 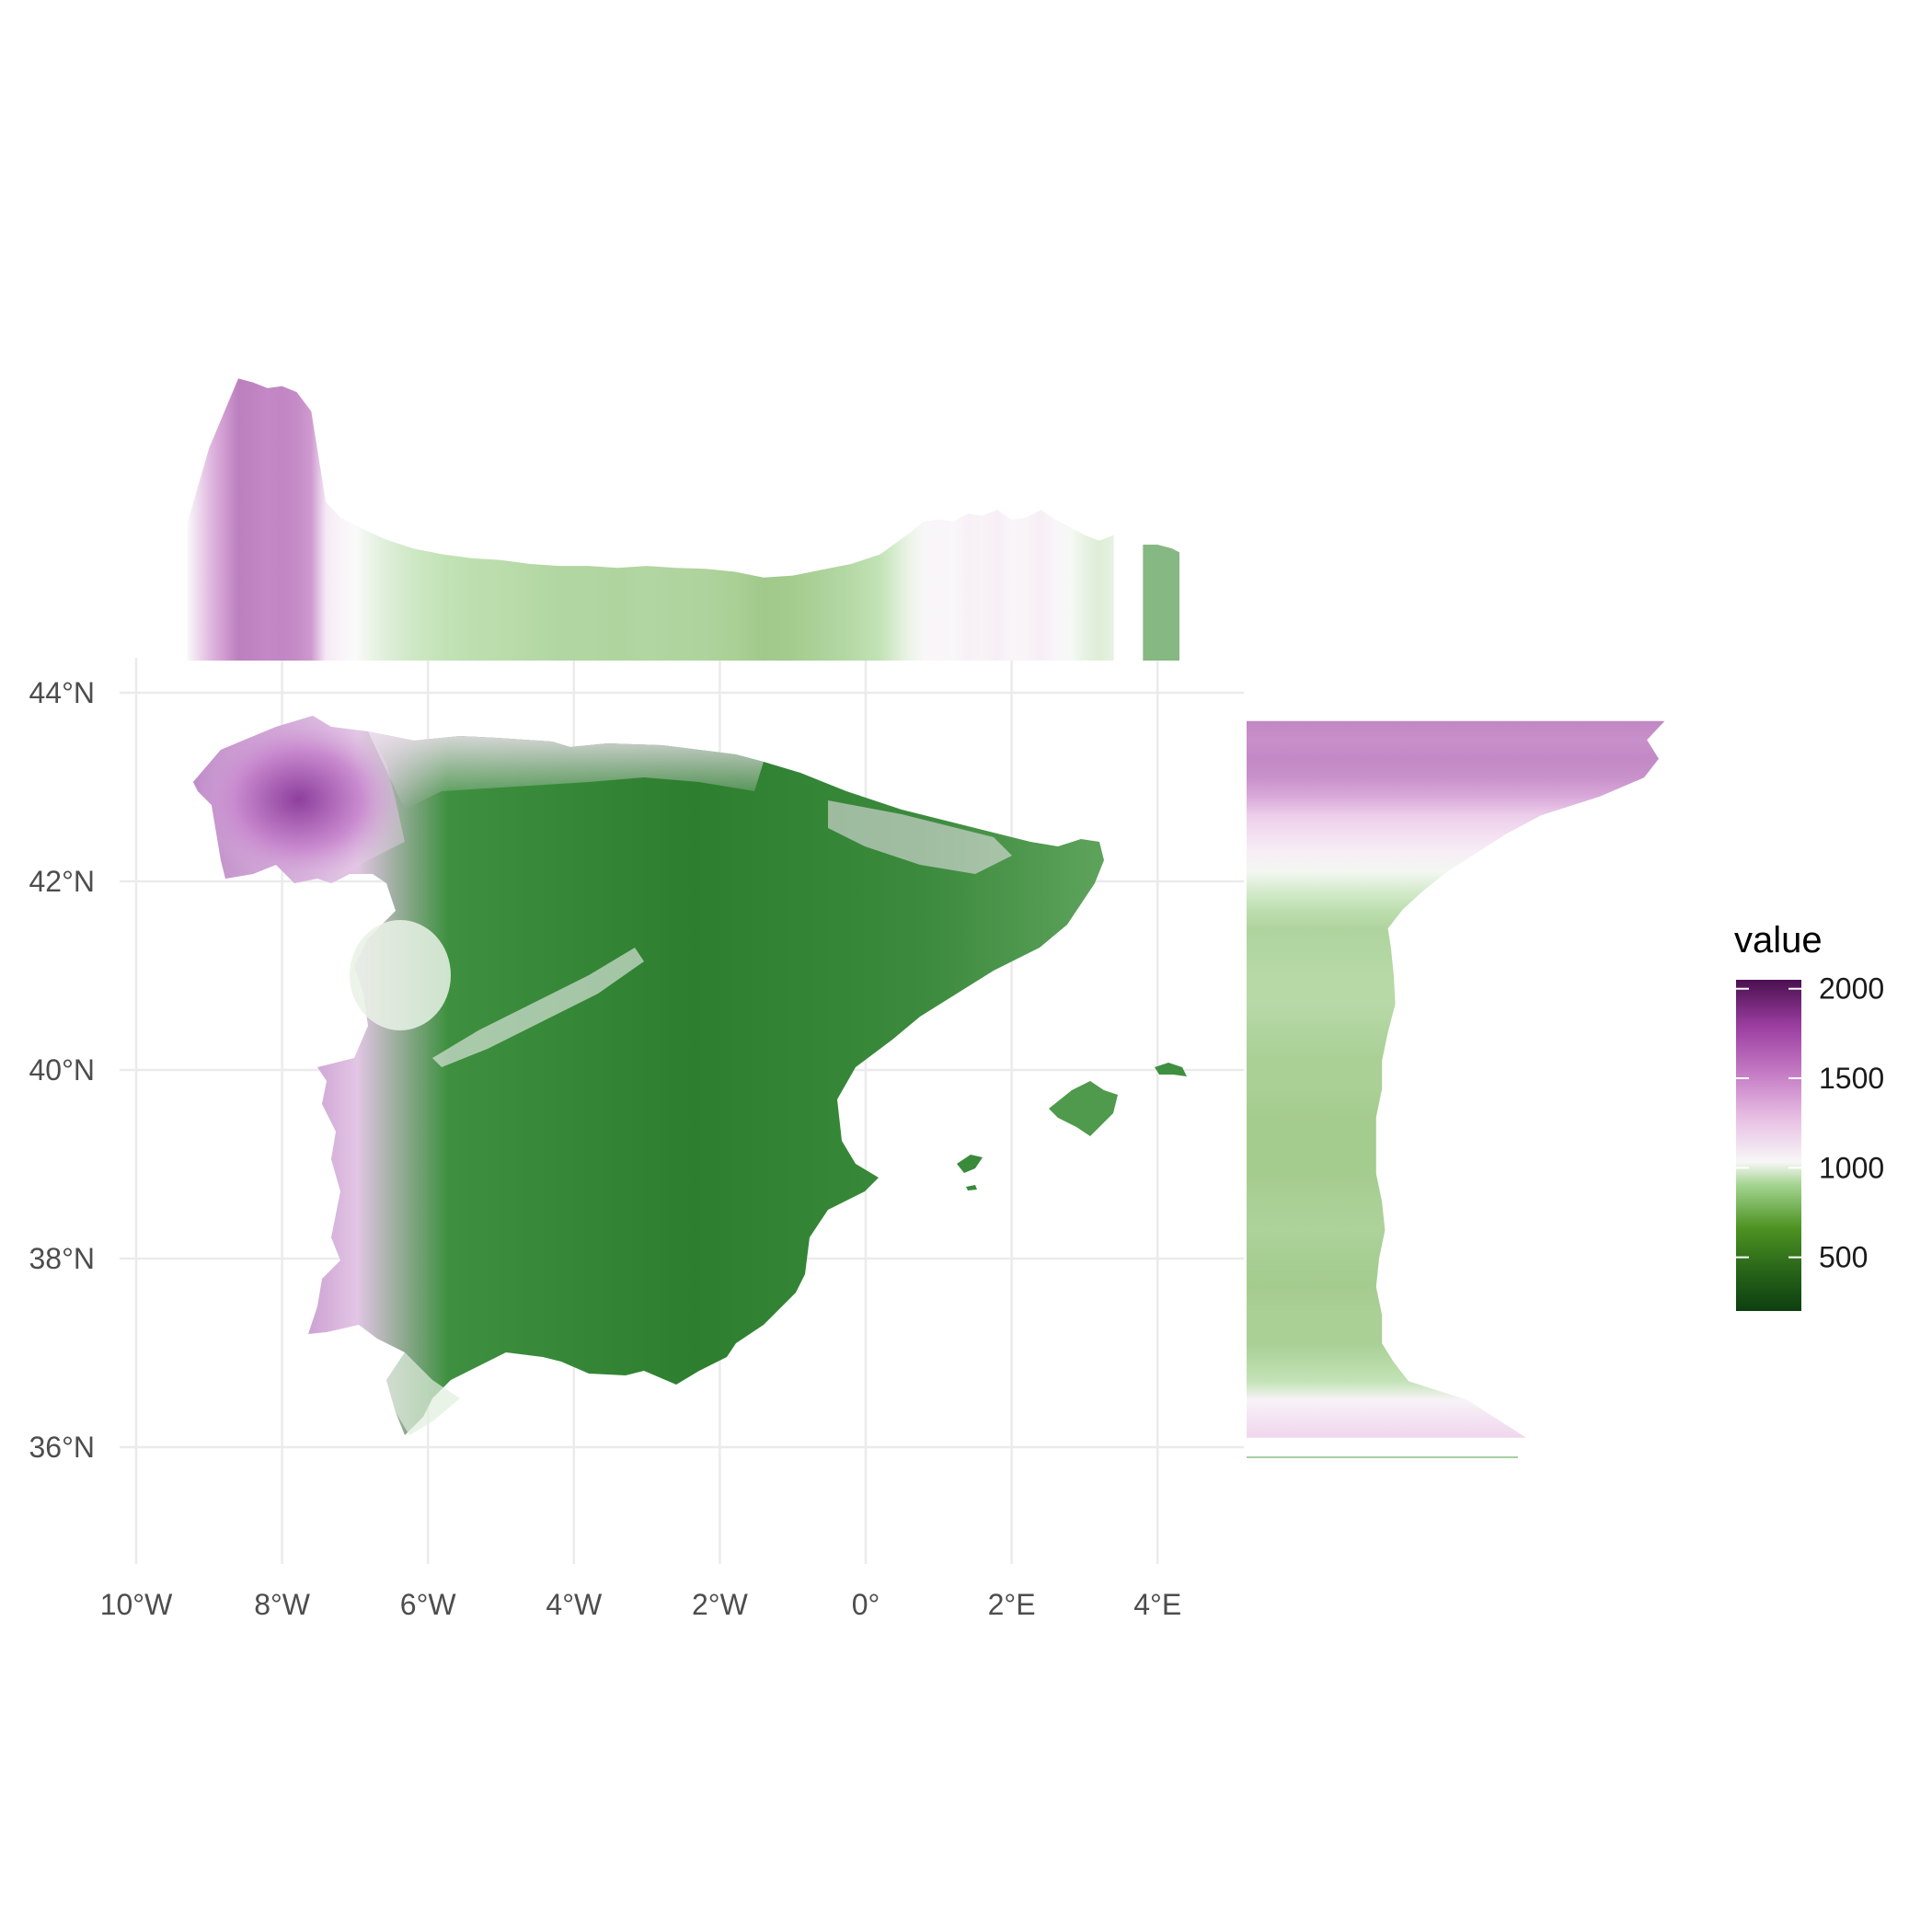 What do you see at coordinates (972, 1187) in the screenshot?
I see `formentera` at bounding box center [972, 1187].